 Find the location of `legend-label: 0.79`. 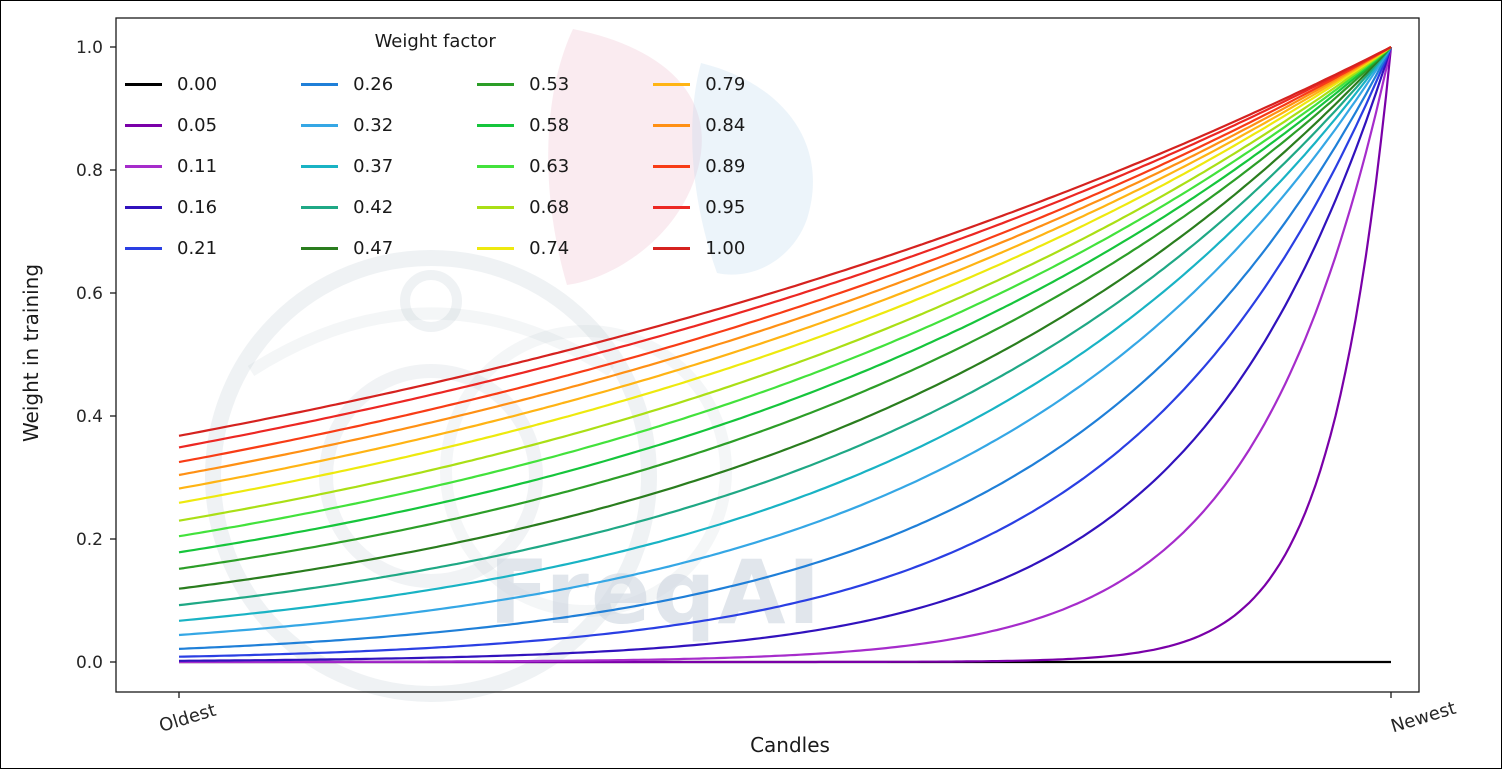

legend-label: 0.79 is located at coordinates (725, 84).